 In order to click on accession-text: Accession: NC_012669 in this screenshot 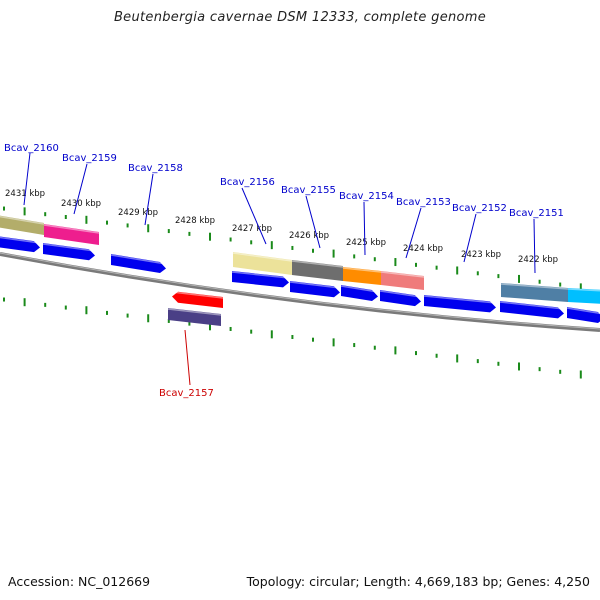, I will do `click(79, 581)`.